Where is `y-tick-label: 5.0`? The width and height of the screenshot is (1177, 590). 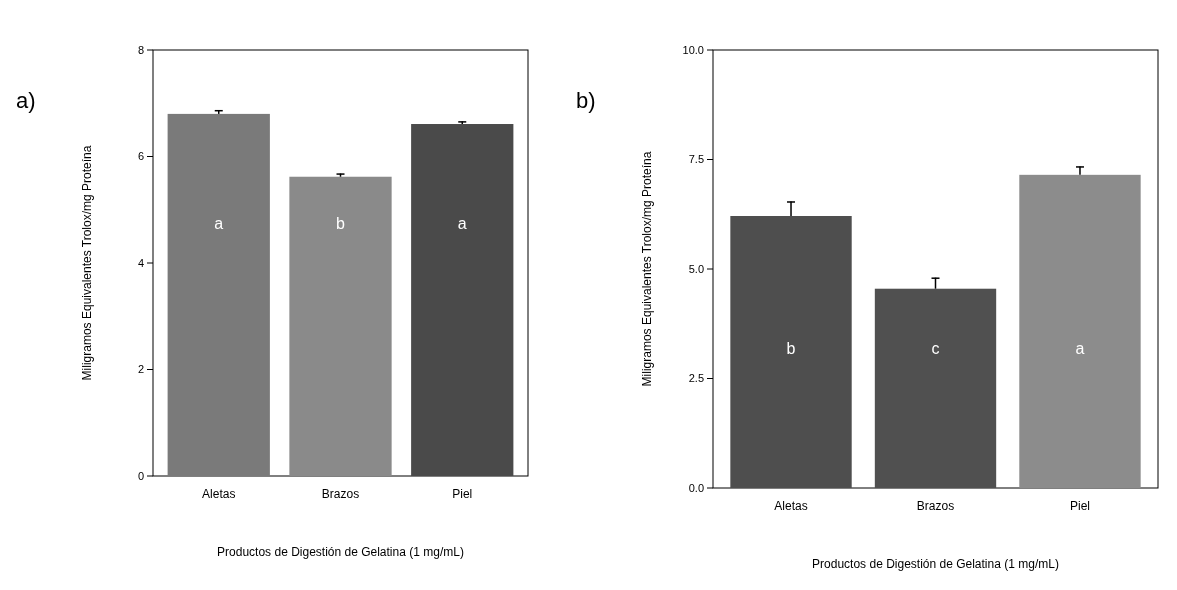 y-tick-label: 5.0 is located at coordinates (696, 268).